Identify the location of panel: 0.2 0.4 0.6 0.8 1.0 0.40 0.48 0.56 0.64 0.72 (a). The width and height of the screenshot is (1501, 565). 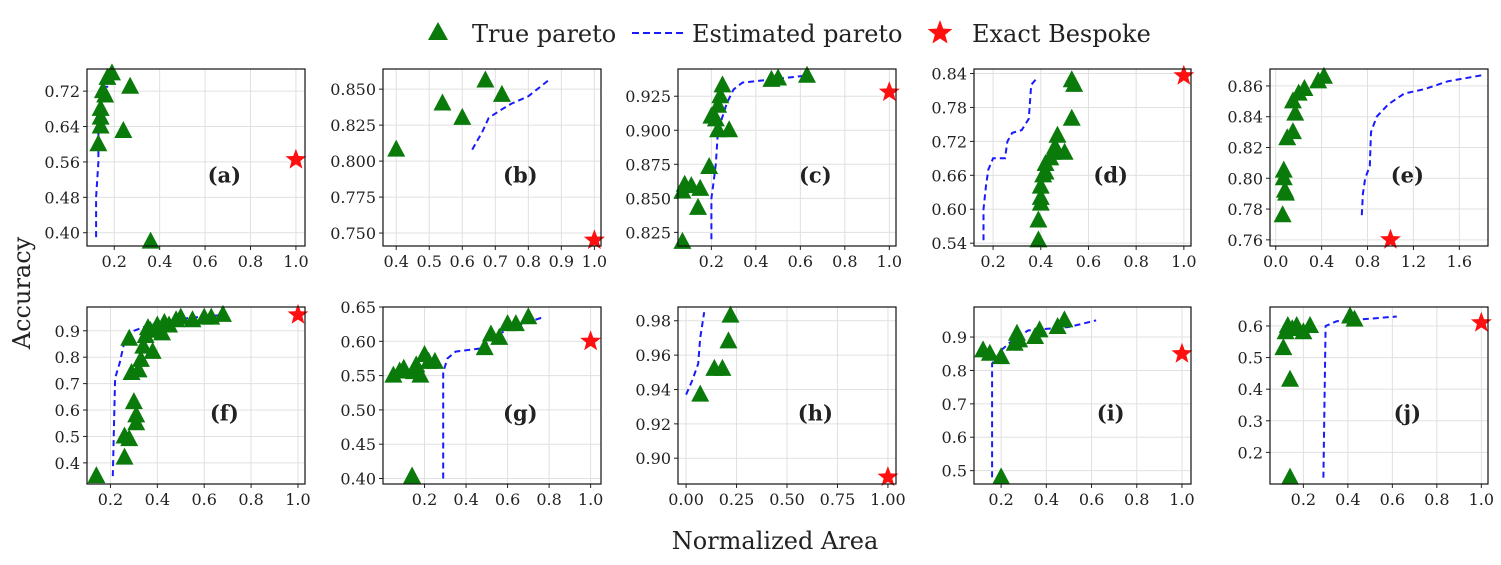
(176, 167).